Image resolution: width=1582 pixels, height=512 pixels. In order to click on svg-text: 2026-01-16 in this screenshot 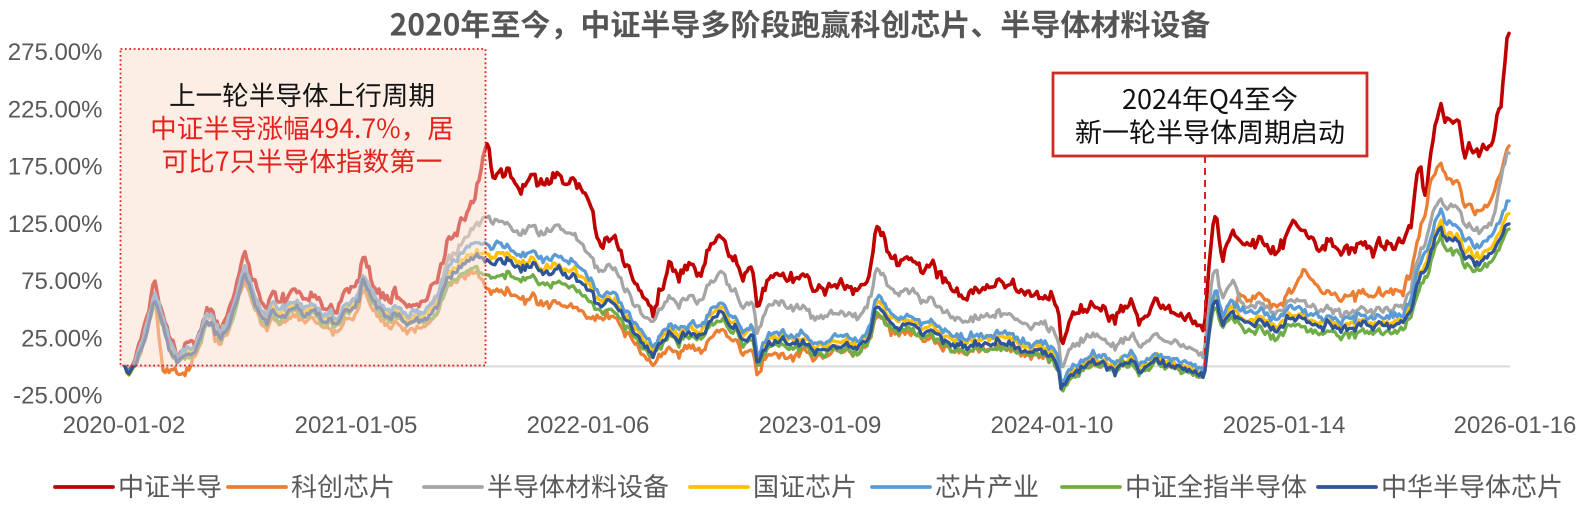, I will do `click(1515, 425)`.